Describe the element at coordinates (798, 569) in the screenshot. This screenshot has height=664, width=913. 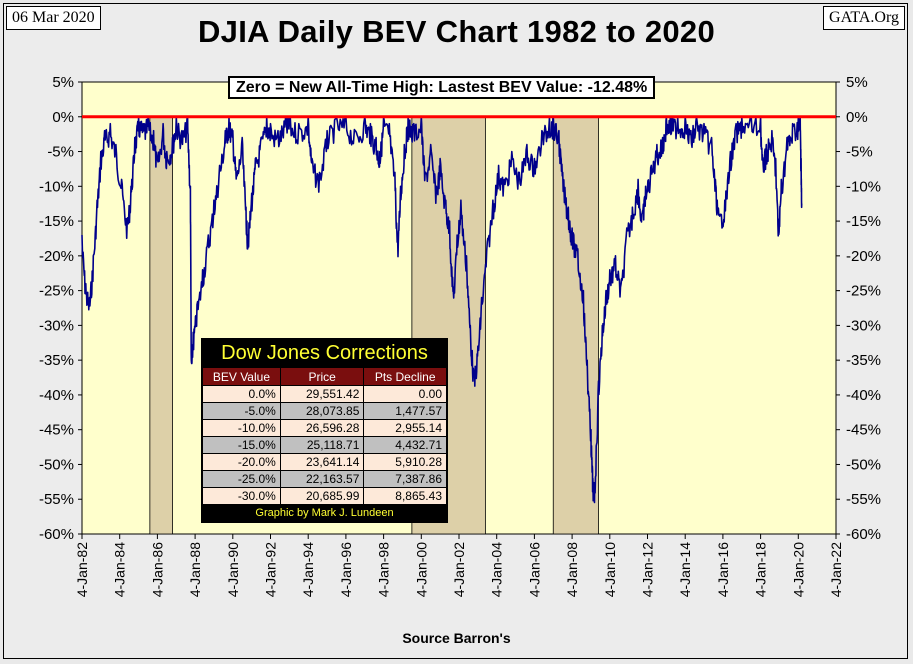
I see `x-tick-label: 4-Jan-20` at that location.